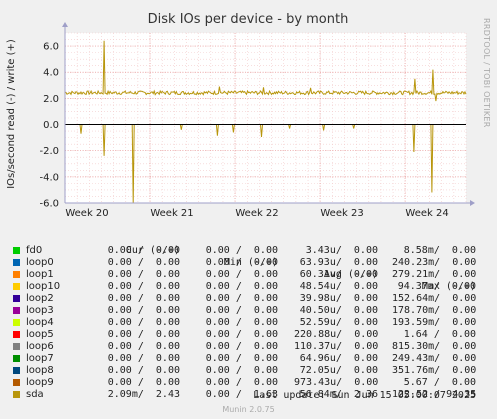 The image size is (497, 419). I want to click on legend-cur: 2.09m/ 2.43, so click(143, 394).